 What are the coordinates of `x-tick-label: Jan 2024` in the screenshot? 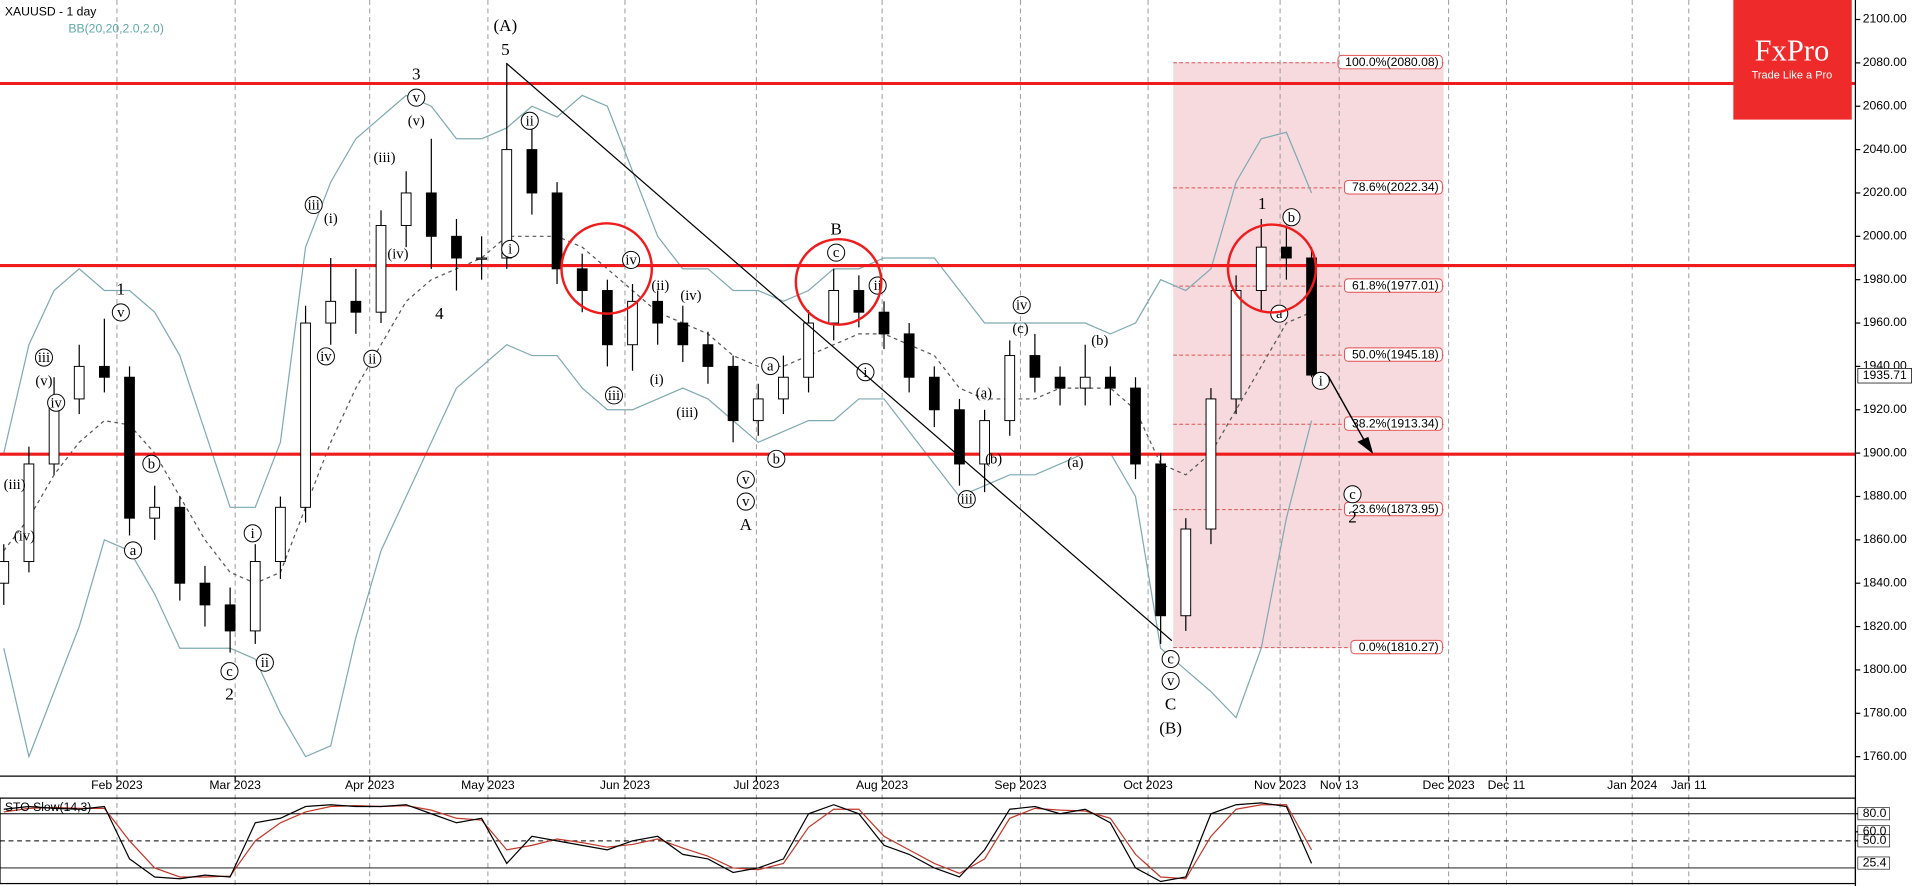 It's located at (1632, 785).